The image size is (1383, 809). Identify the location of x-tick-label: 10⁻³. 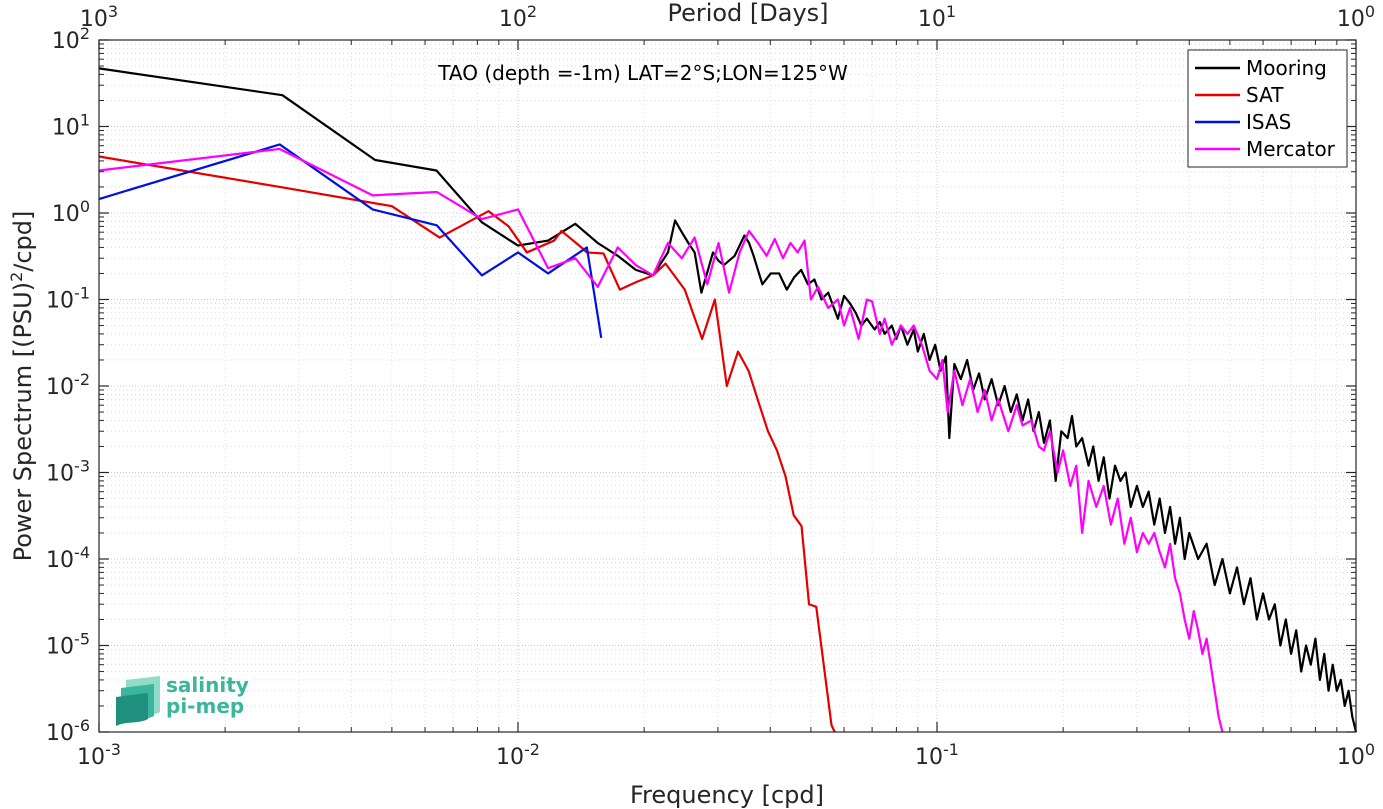
(99, 755).